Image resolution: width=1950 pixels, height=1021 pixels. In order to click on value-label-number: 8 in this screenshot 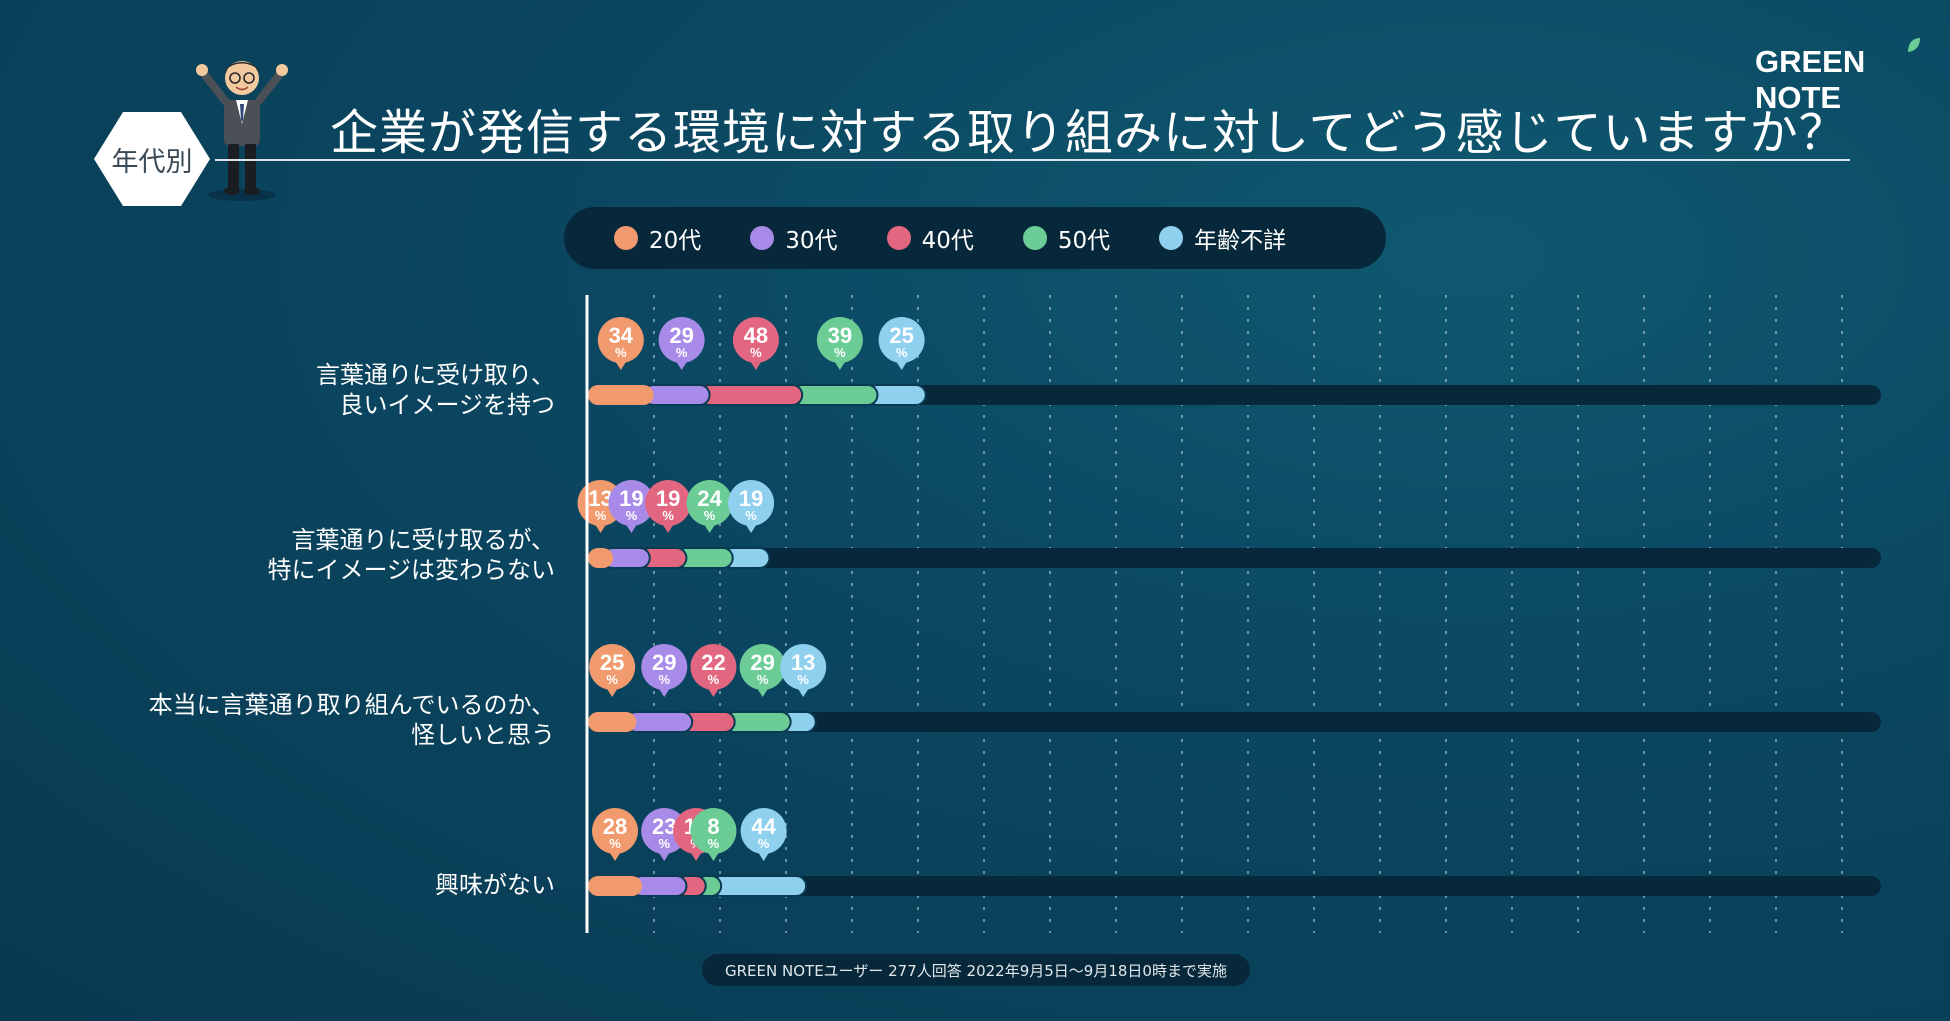, I will do `click(713, 826)`.